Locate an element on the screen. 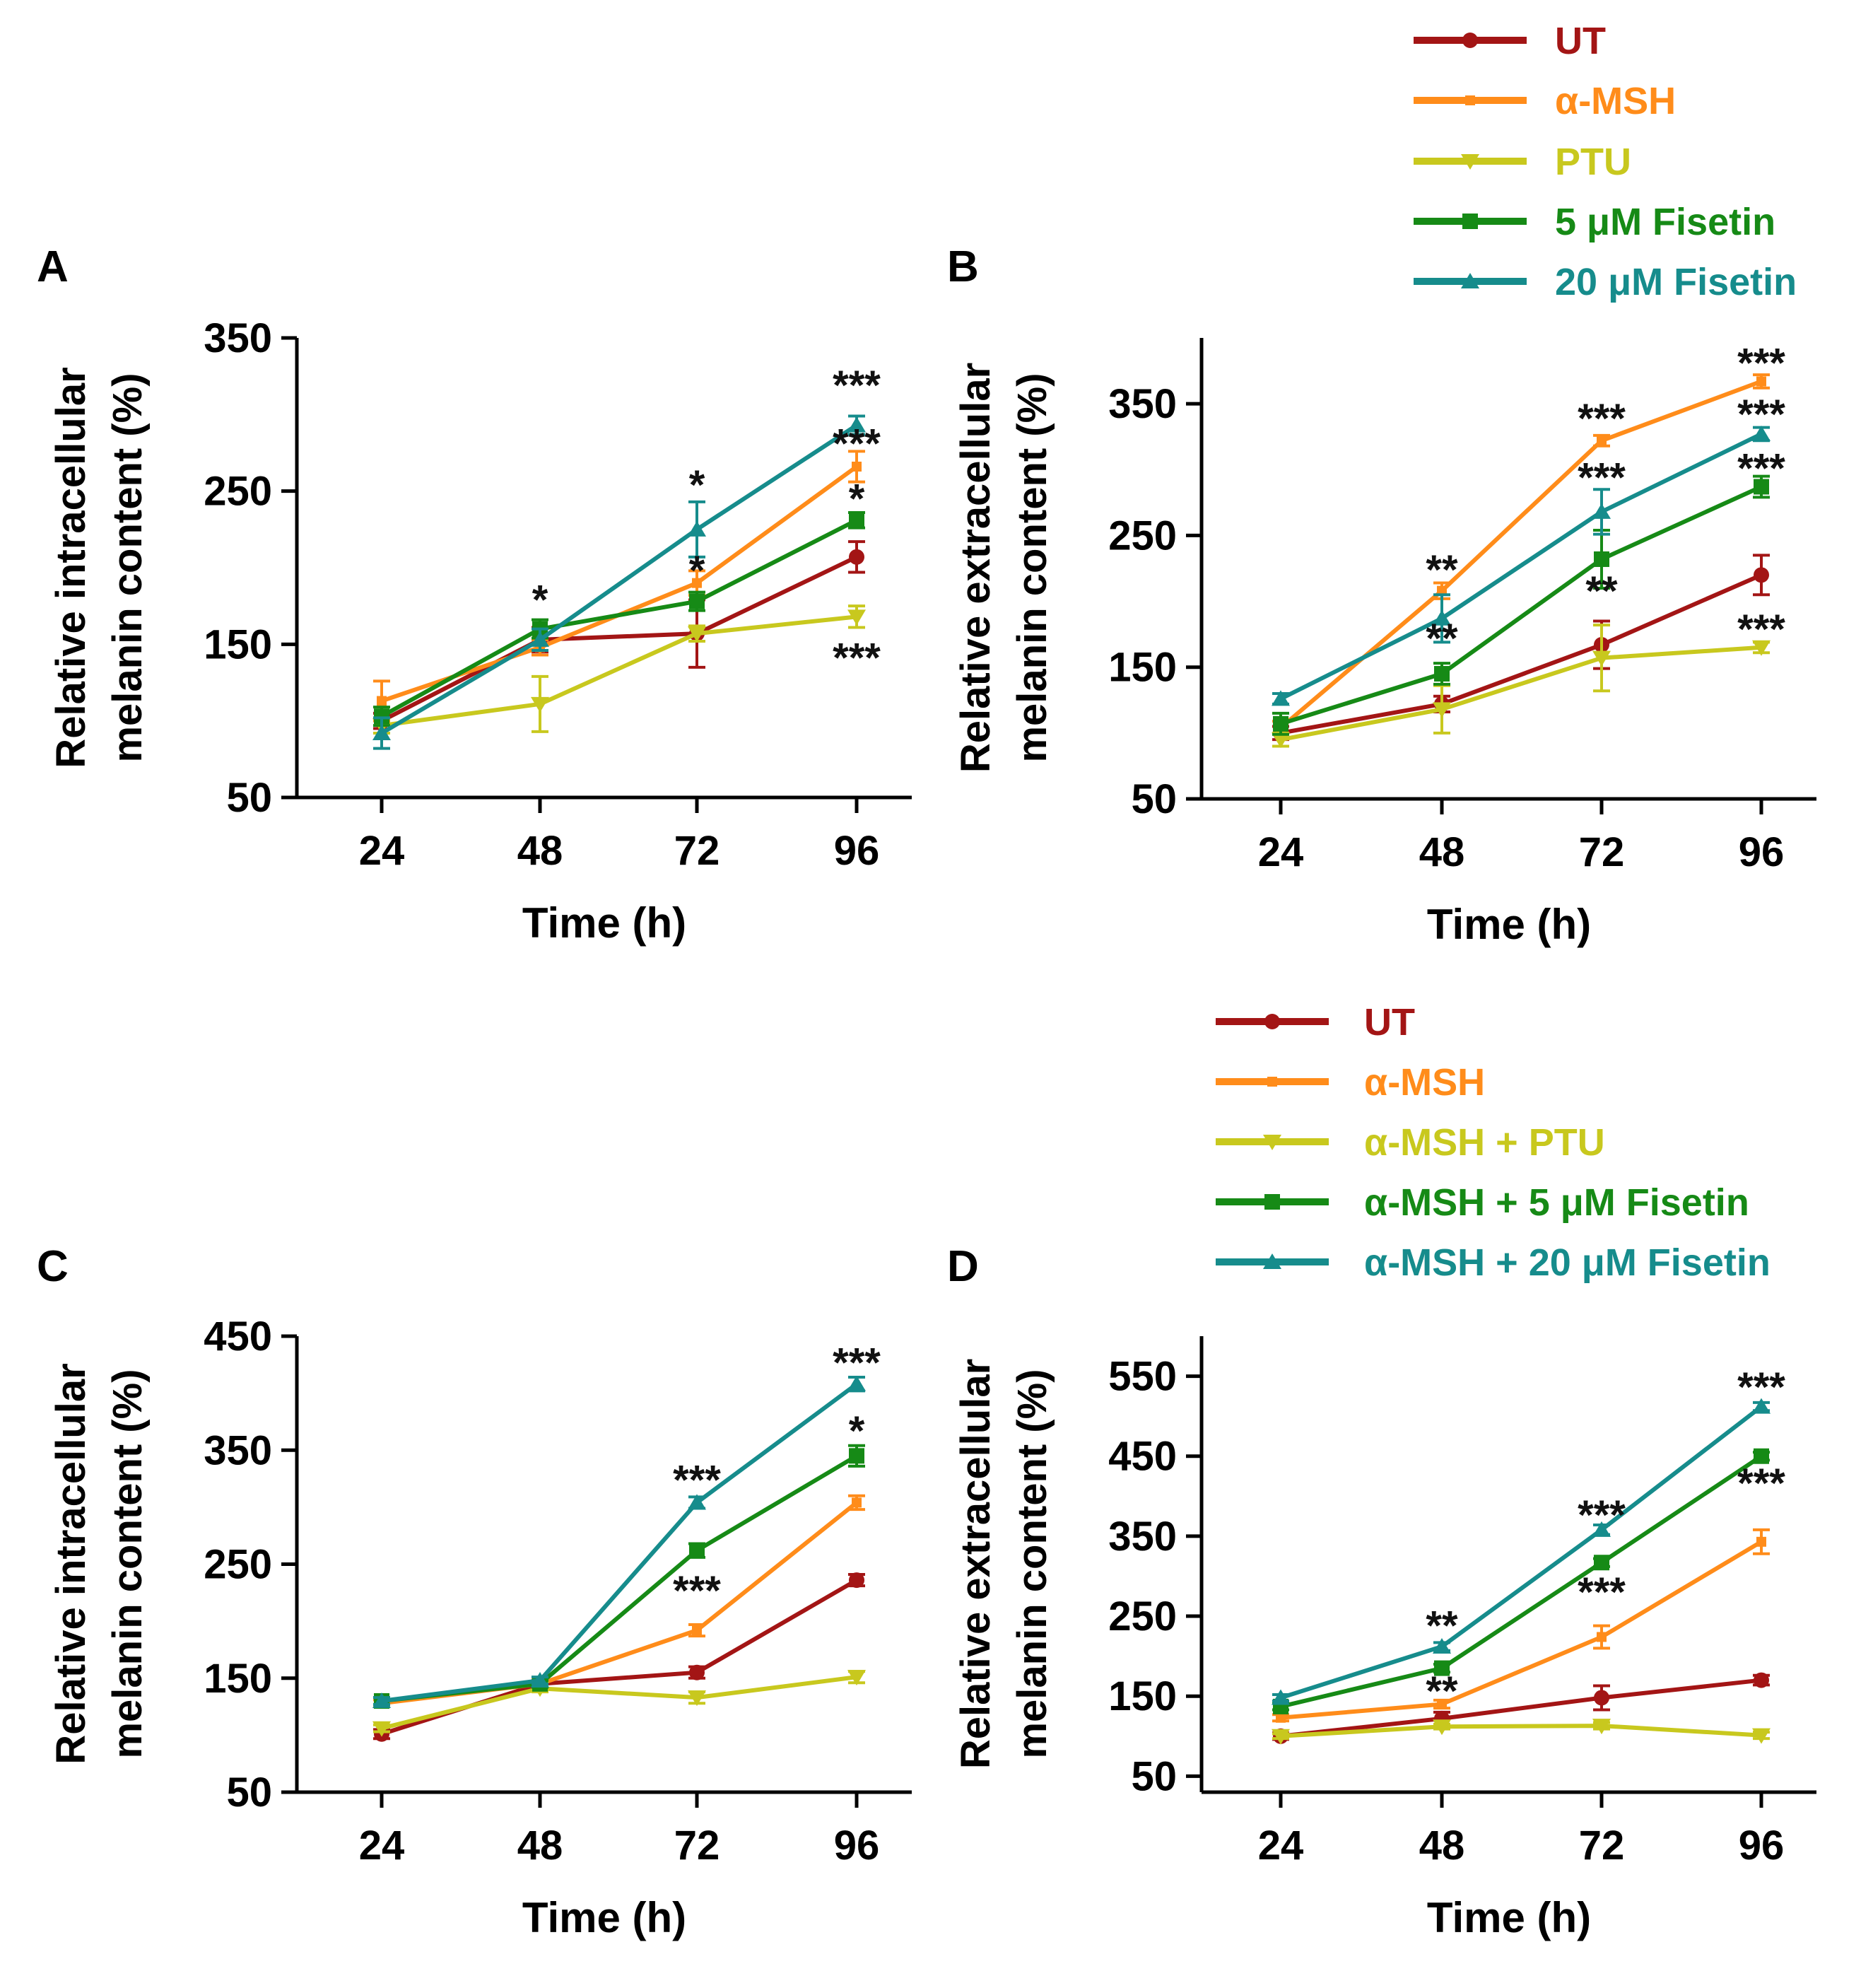 This screenshot has height=1988, width=1873. y-tick-label: 450 is located at coordinates (1142, 1457).